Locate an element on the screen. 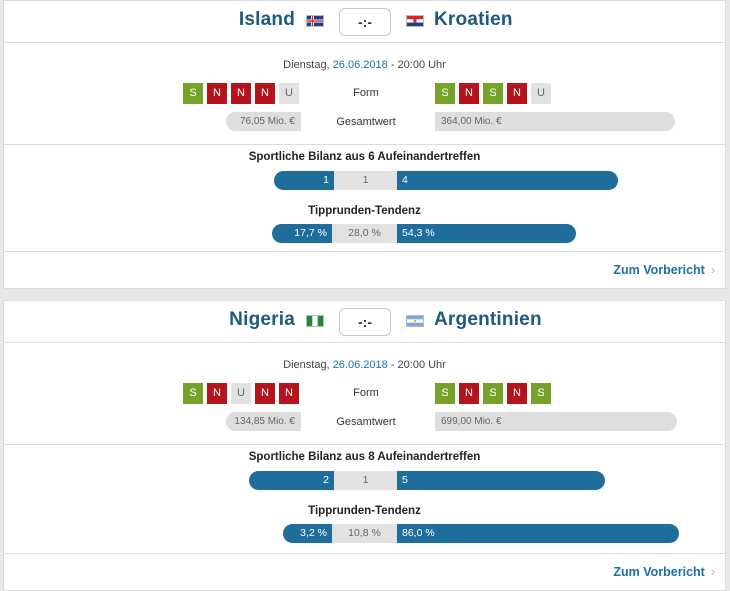 The image size is (730, 591). tip-away: 54,3 % is located at coordinates (486, 233).